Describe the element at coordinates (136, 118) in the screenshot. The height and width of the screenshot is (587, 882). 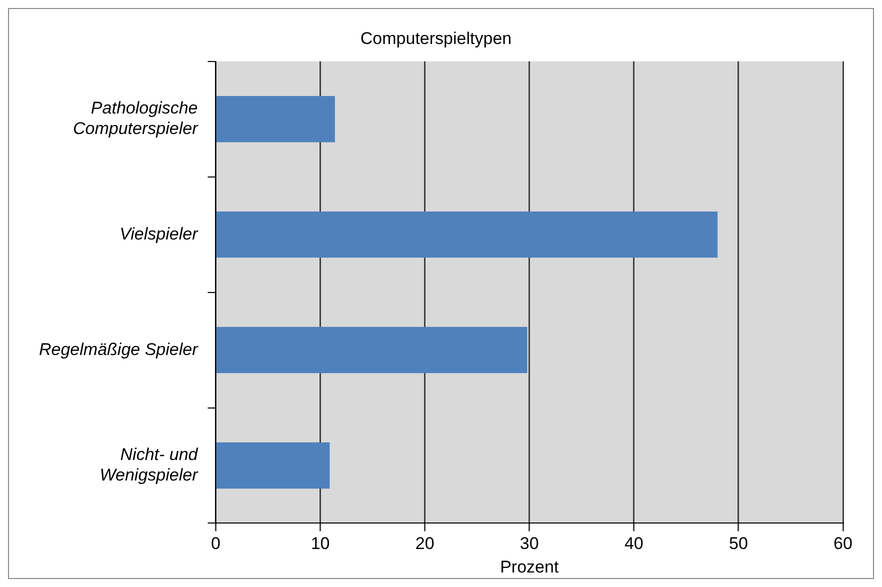
I see `y-tick-label: Pathologische Computerspieler` at that location.